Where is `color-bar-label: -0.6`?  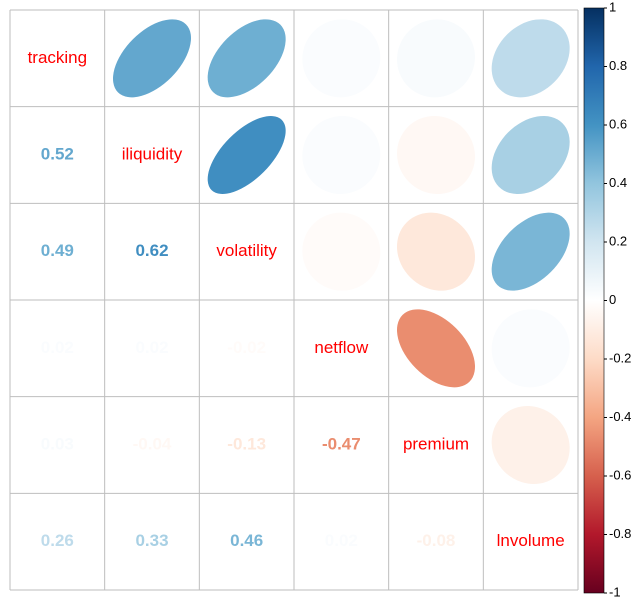
color-bar-label: -0.6 is located at coordinates (620, 474).